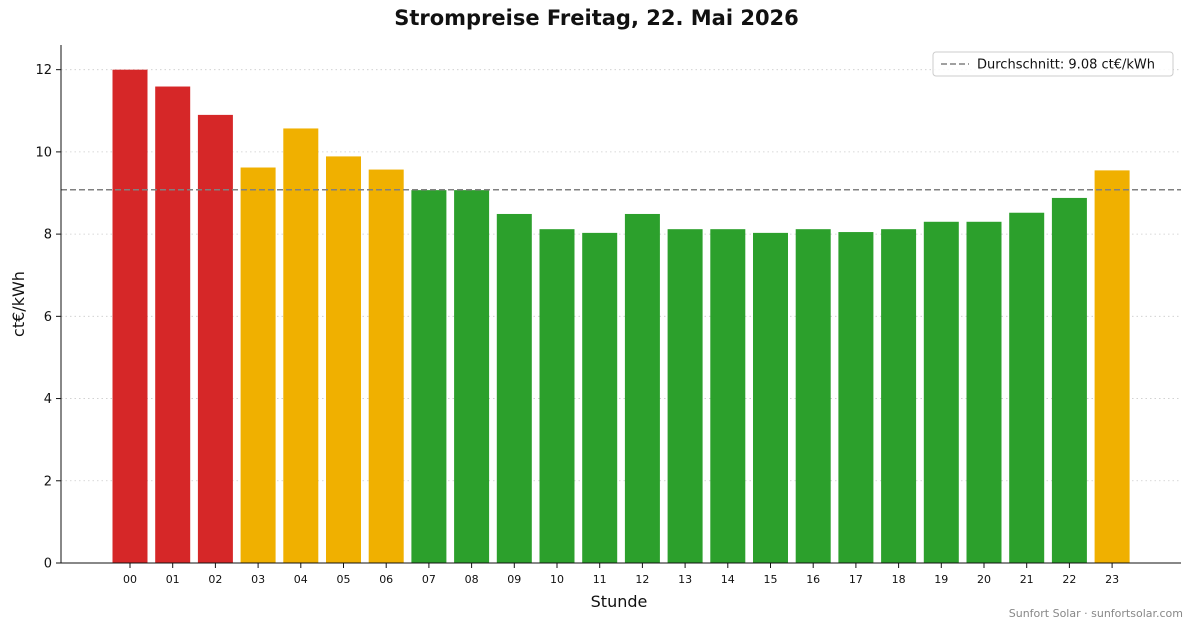  I want to click on x-tick-label: 22, so click(1069, 579).